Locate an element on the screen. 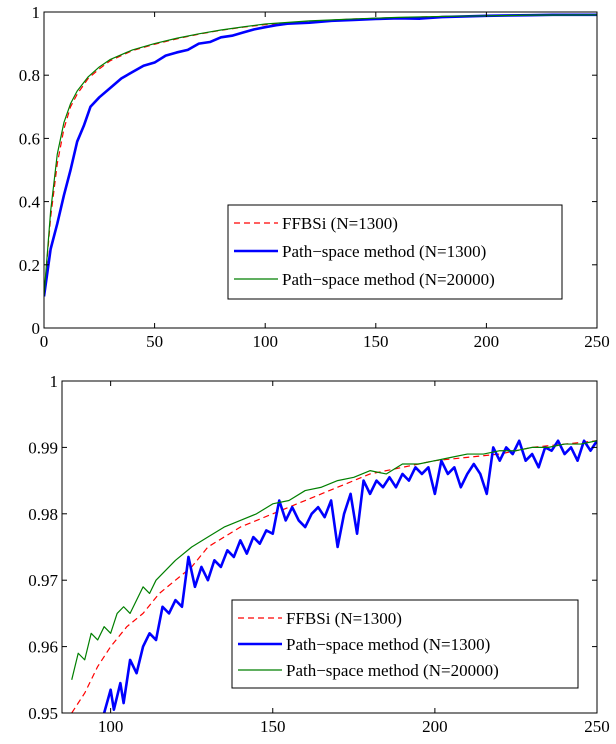 The image size is (616, 744). x-tick-label: 0 is located at coordinates (44, 341).